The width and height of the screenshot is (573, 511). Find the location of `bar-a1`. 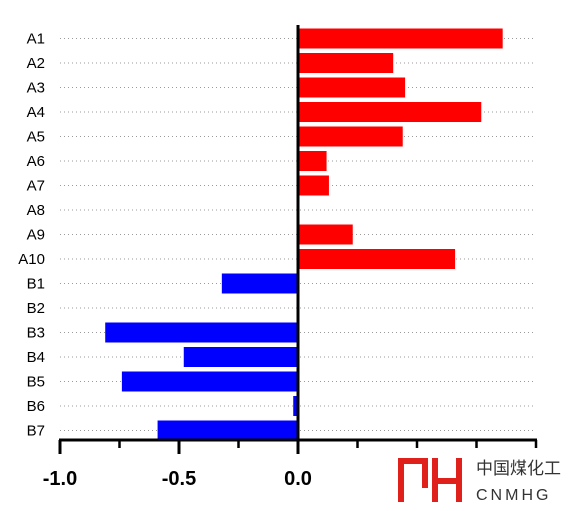

bar-a1 is located at coordinates (400, 38).